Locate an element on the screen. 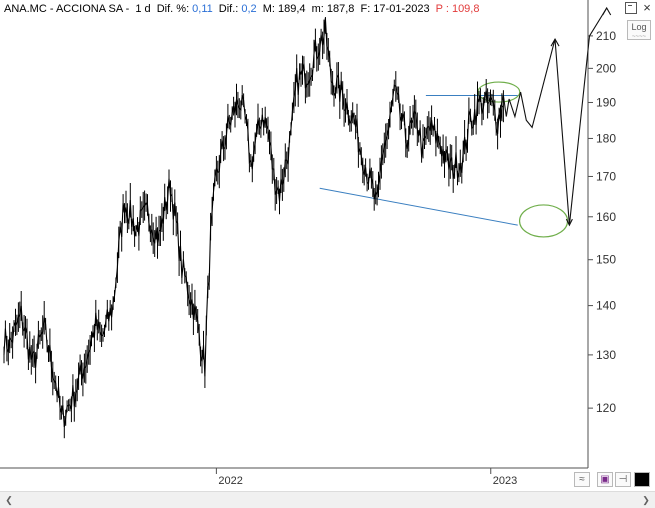 The height and width of the screenshot is (508, 655). x-tick-label: 2023 is located at coordinates (505, 481).